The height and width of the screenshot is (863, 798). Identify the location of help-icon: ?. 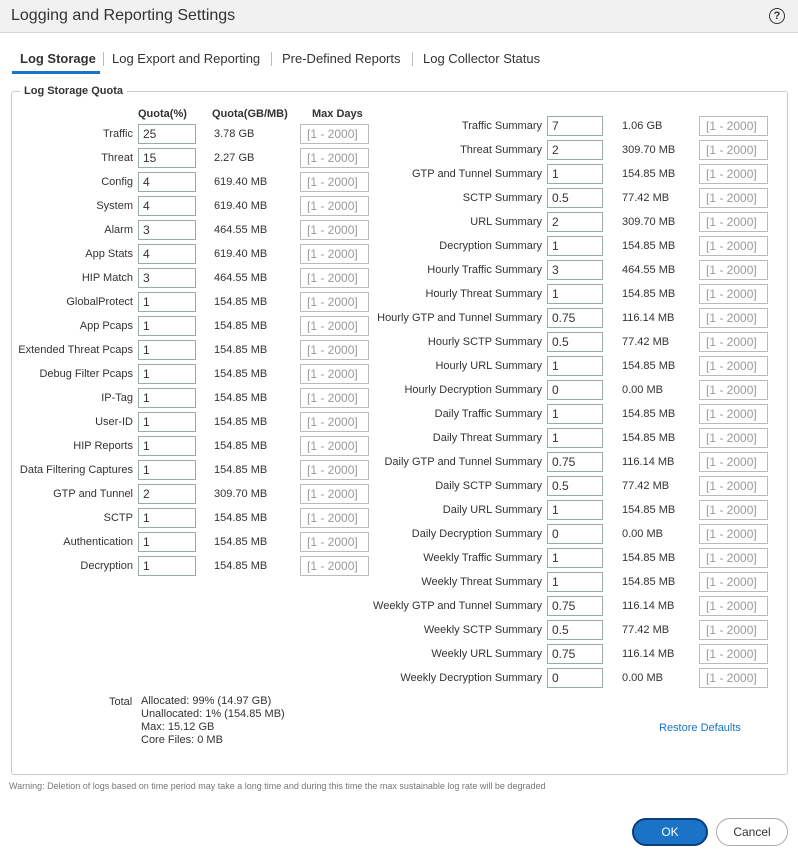
(777, 16).